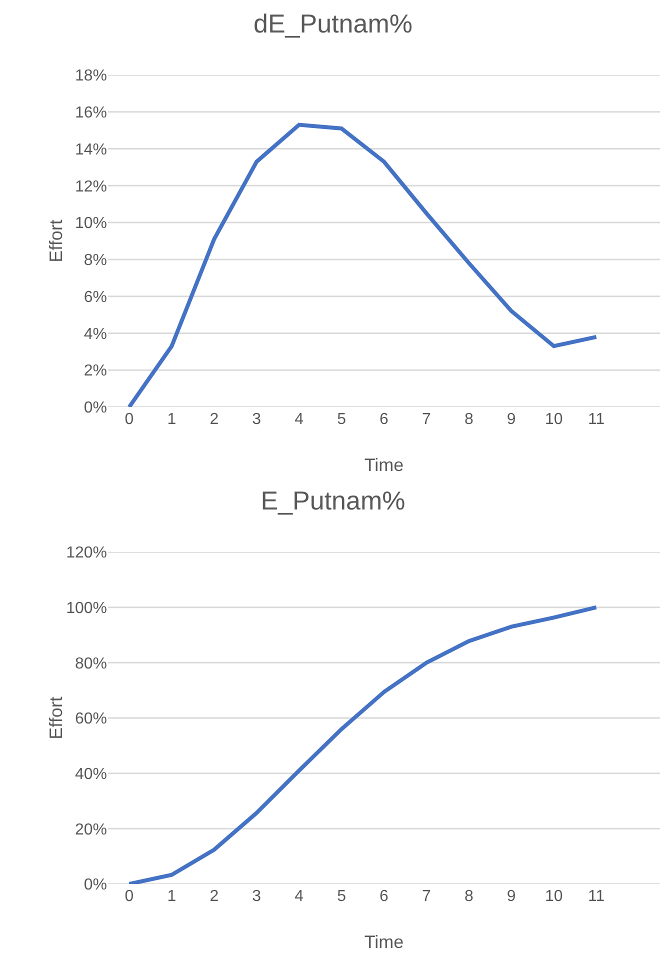  Describe the element at coordinates (86, 608) in the screenshot. I see `y-tick-label: 100%` at that location.